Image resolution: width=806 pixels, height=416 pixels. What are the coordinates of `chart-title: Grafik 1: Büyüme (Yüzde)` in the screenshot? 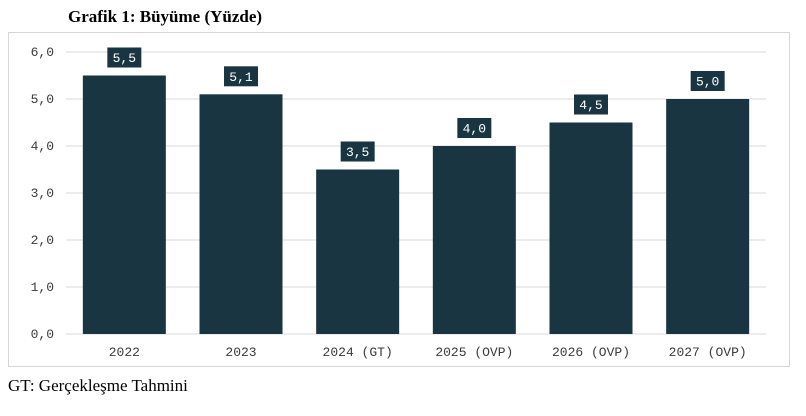 It's located at (165, 16).